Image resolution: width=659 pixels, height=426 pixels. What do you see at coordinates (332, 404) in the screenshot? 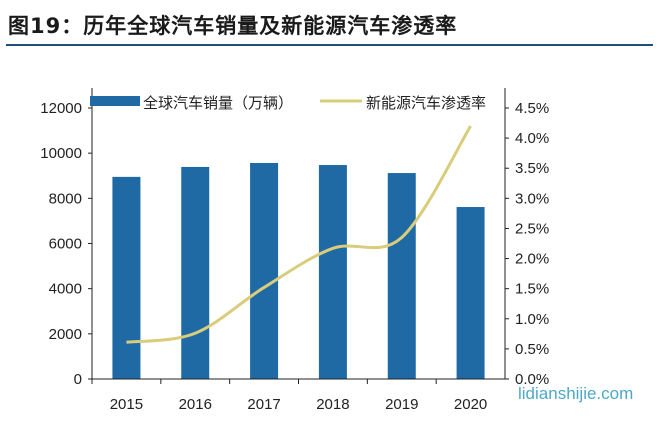
I see `x-tick-label: 2018` at bounding box center [332, 404].